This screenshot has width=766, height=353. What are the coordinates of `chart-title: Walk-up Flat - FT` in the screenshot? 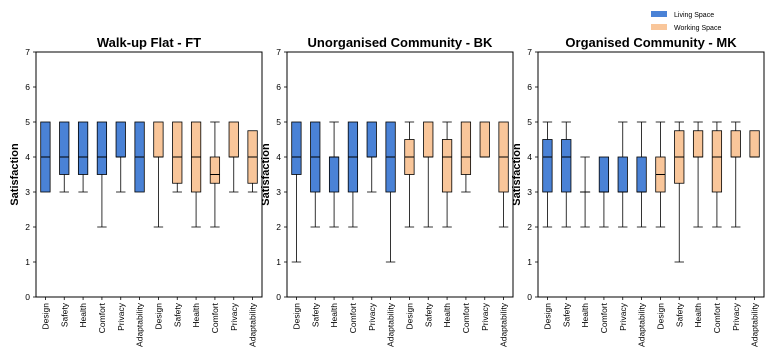 It's located at (149, 42).